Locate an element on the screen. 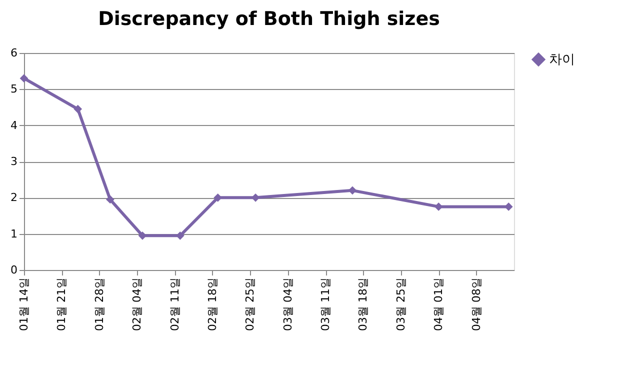 The height and width of the screenshot is (375, 636). y-tick-label: 1 is located at coordinates (14, 233).